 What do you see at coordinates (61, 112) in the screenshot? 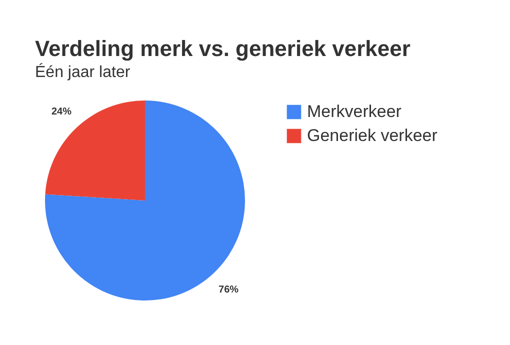
I see `data-label: 24%` at bounding box center [61, 112].